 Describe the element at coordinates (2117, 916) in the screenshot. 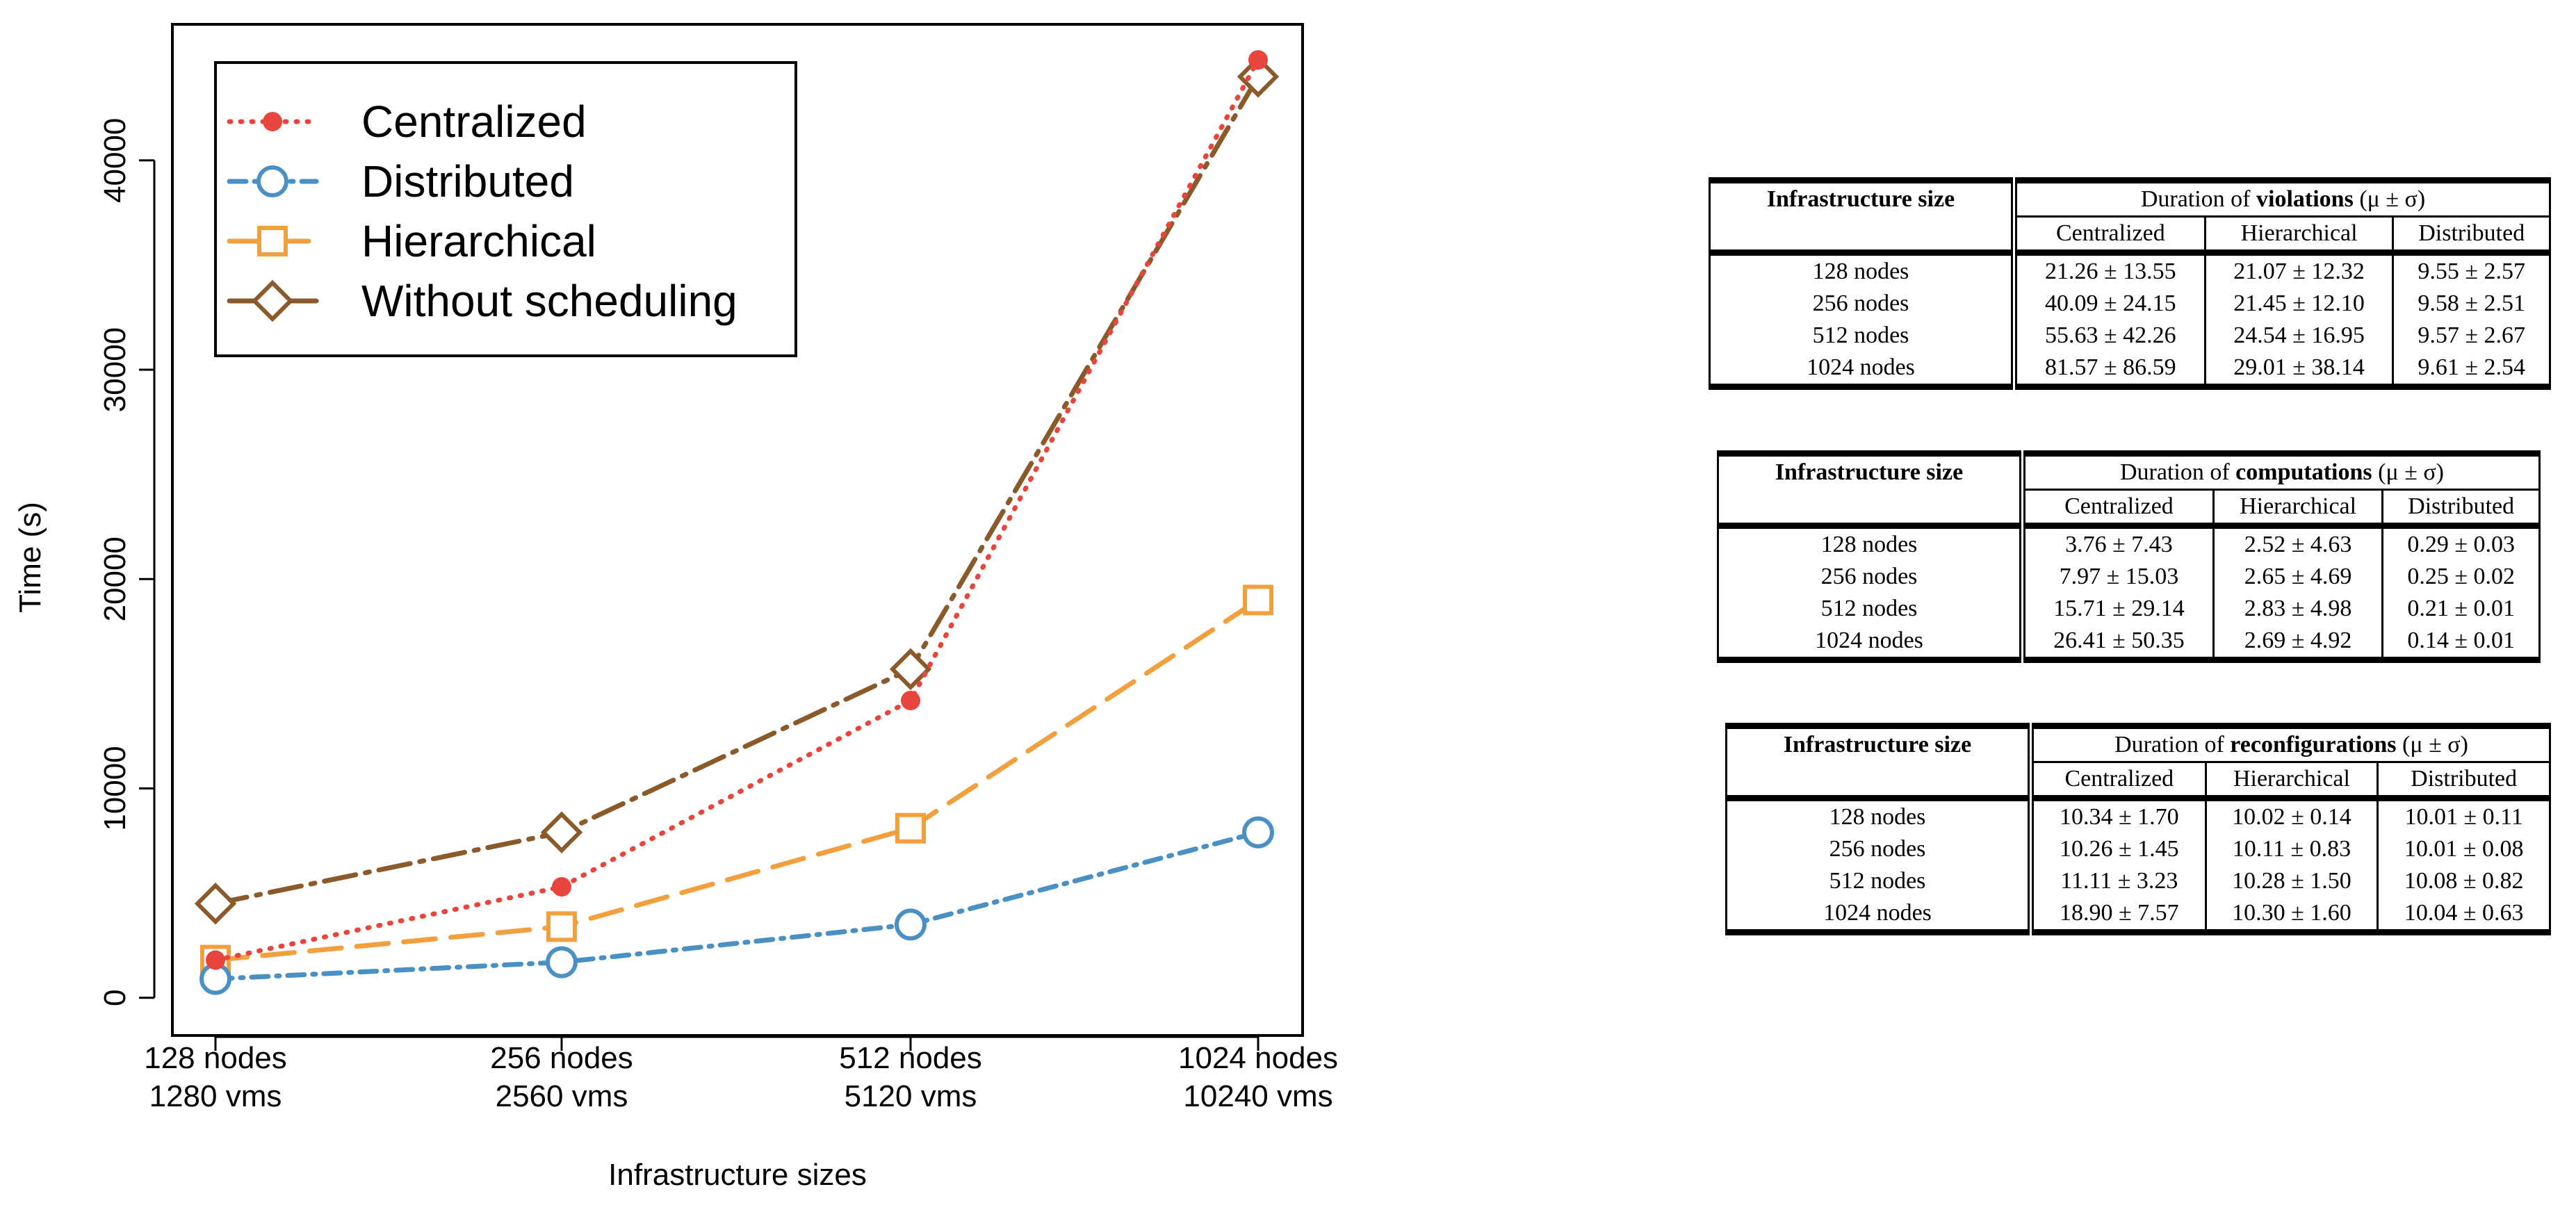

I see `cell: 18.90 ± 7.57` at that location.